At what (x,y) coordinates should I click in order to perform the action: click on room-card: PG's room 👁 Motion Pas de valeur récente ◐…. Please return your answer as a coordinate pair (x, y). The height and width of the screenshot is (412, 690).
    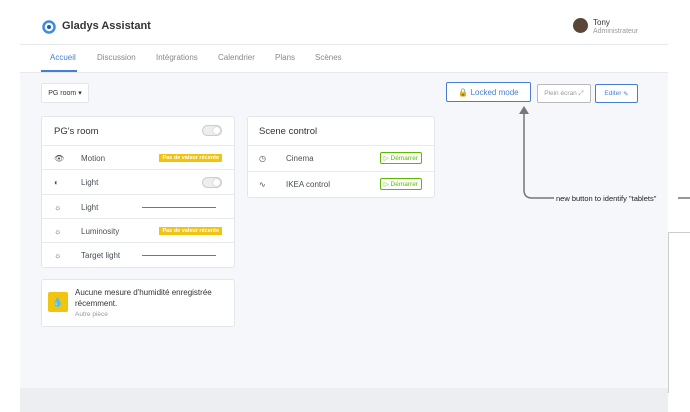
    Looking at the image, I should click on (138, 192).